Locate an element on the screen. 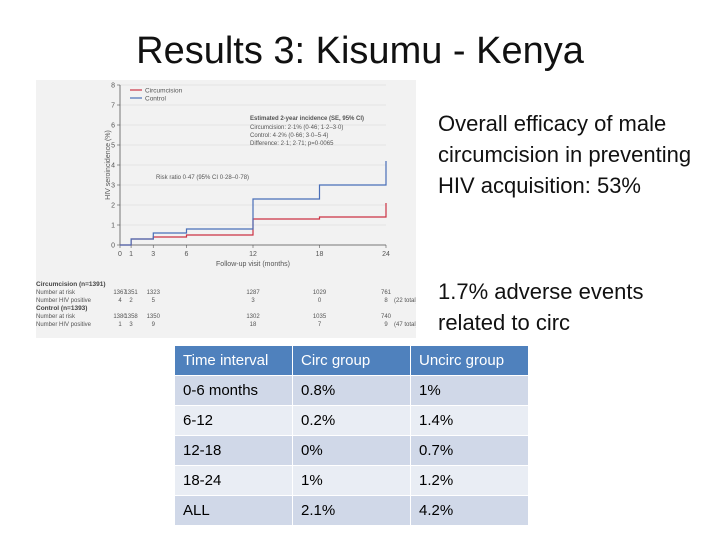  y-tick-label: 6 is located at coordinates (113, 126).